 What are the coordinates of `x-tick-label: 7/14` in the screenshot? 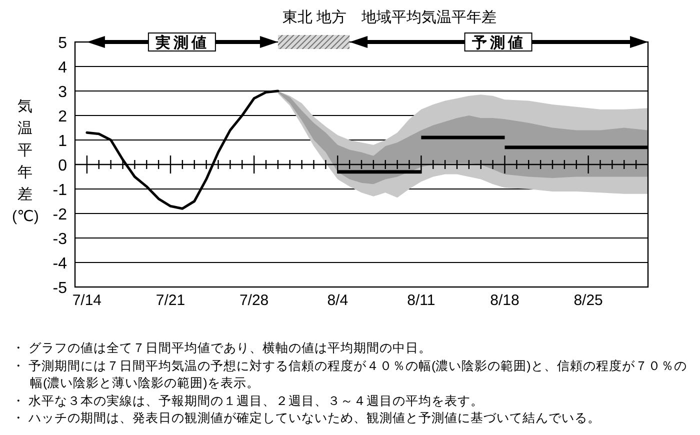 It's located at (87, 300).